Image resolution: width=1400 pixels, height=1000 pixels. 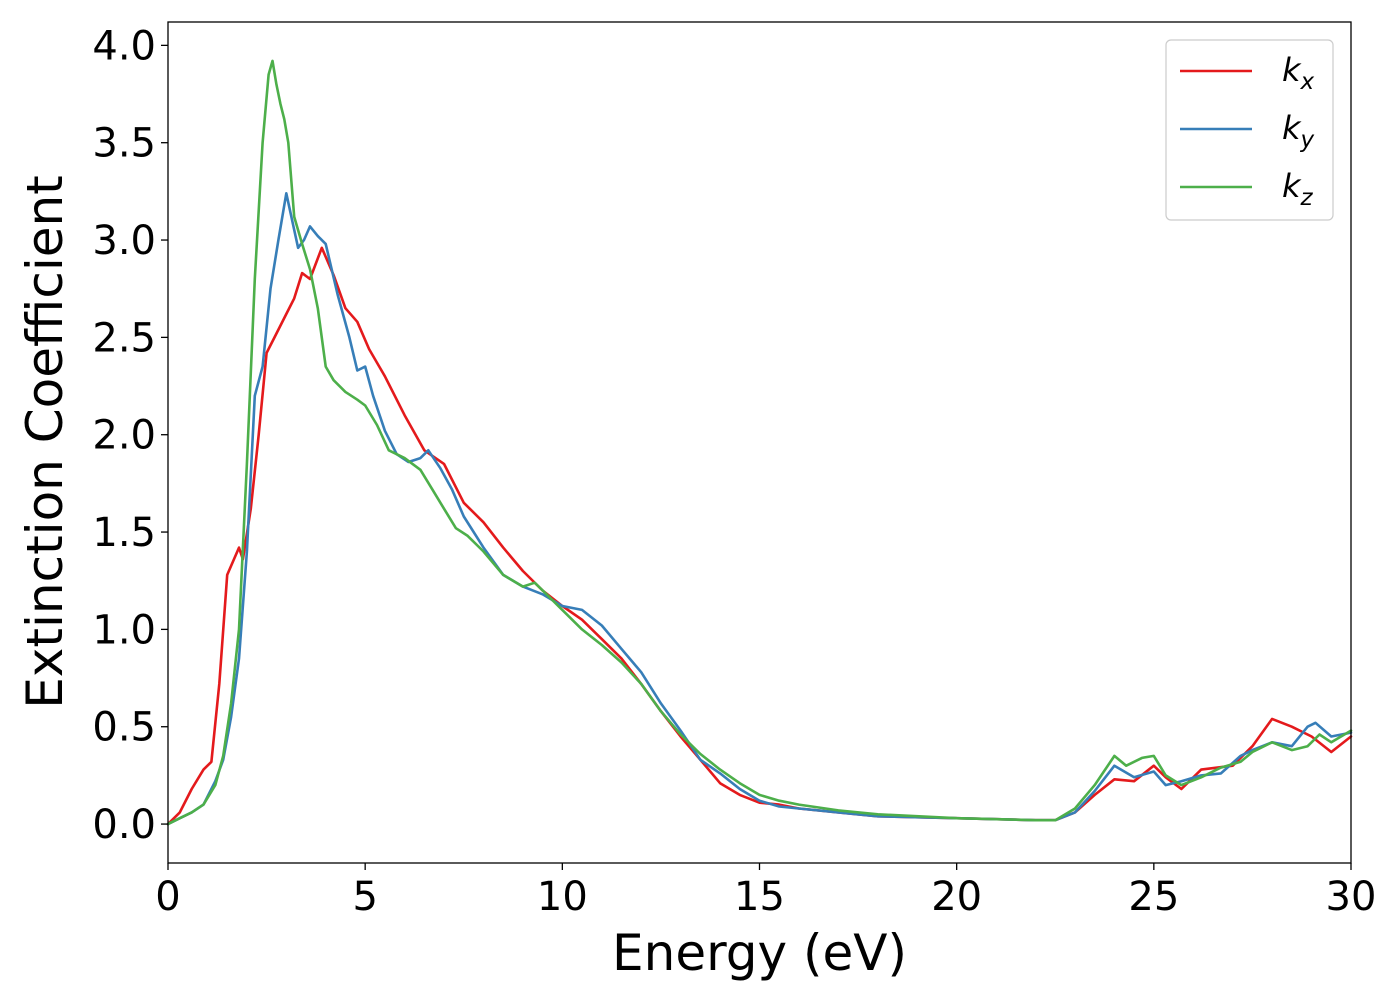 I want to click on x-axis-ticks: 0 5 10 15 20 25 30, so click(x=765, y=891).